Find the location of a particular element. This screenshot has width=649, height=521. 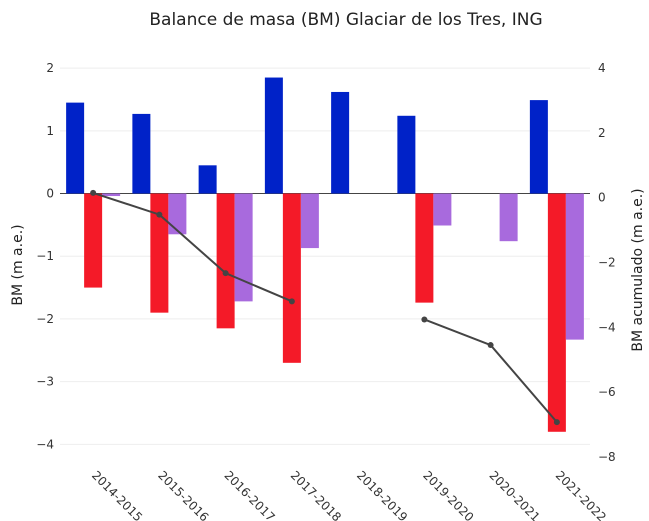

bar-winter-2017-2018 is located at coordinates (273, 135).